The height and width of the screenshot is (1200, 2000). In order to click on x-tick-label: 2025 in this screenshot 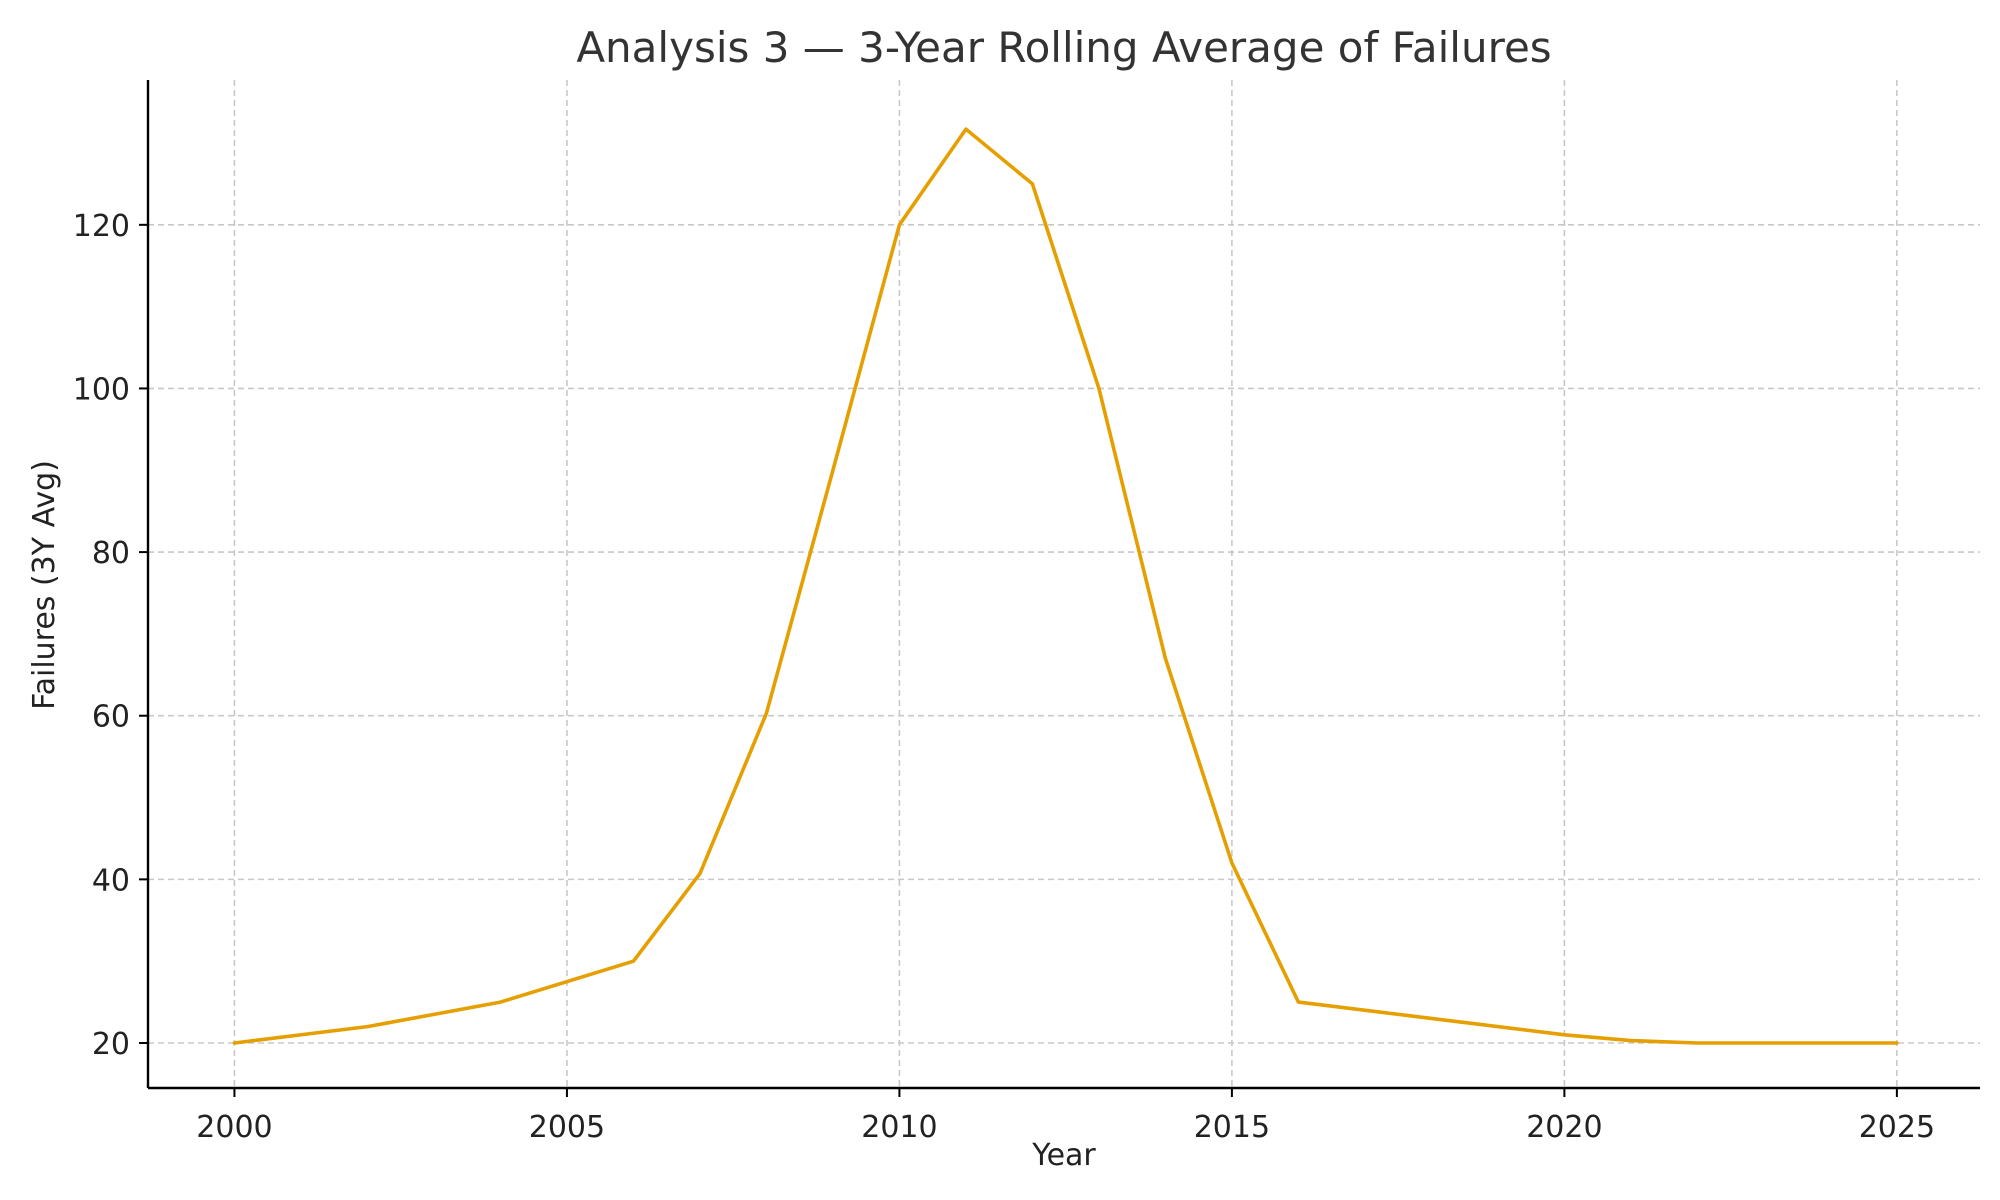, I will do `click(1897, 1127)`.